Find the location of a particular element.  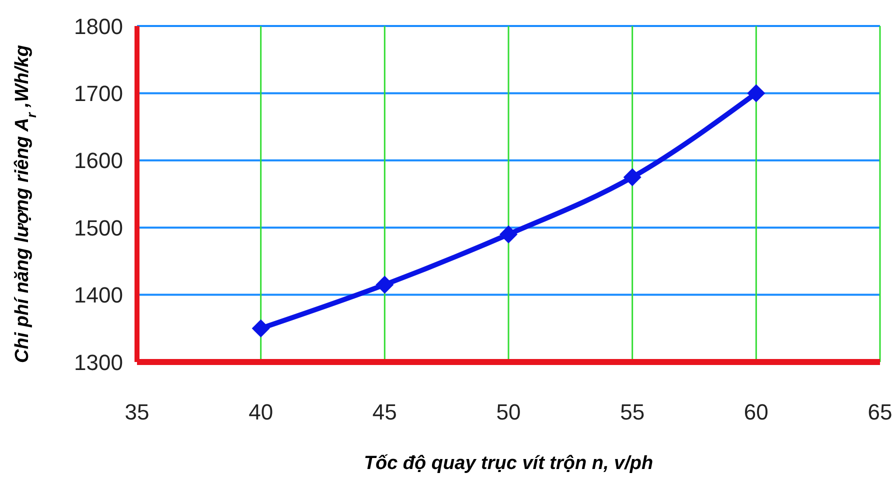

x-tick-label: 55 is located at coordinates (632, 412).